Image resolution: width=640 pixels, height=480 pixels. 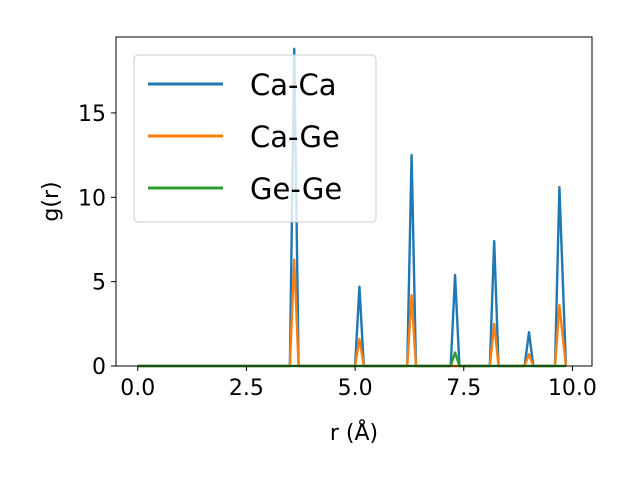 I want to click on x-tick-label: 2.5, so click(x=246, y=388).